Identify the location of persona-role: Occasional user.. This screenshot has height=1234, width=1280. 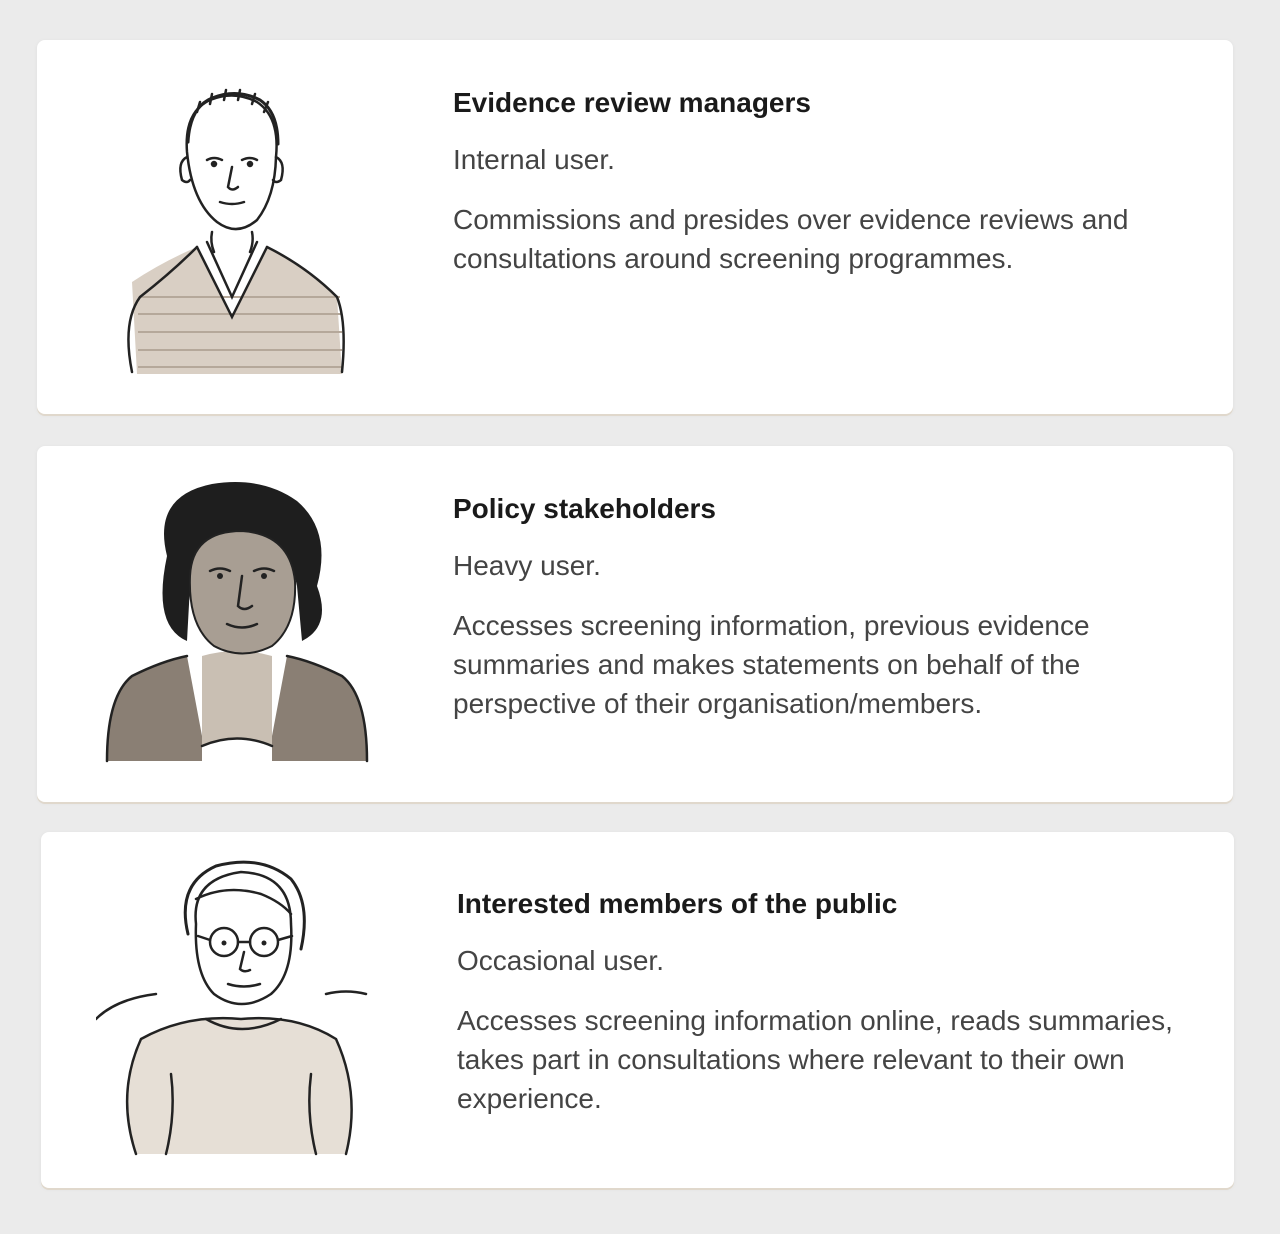
(560, 960).